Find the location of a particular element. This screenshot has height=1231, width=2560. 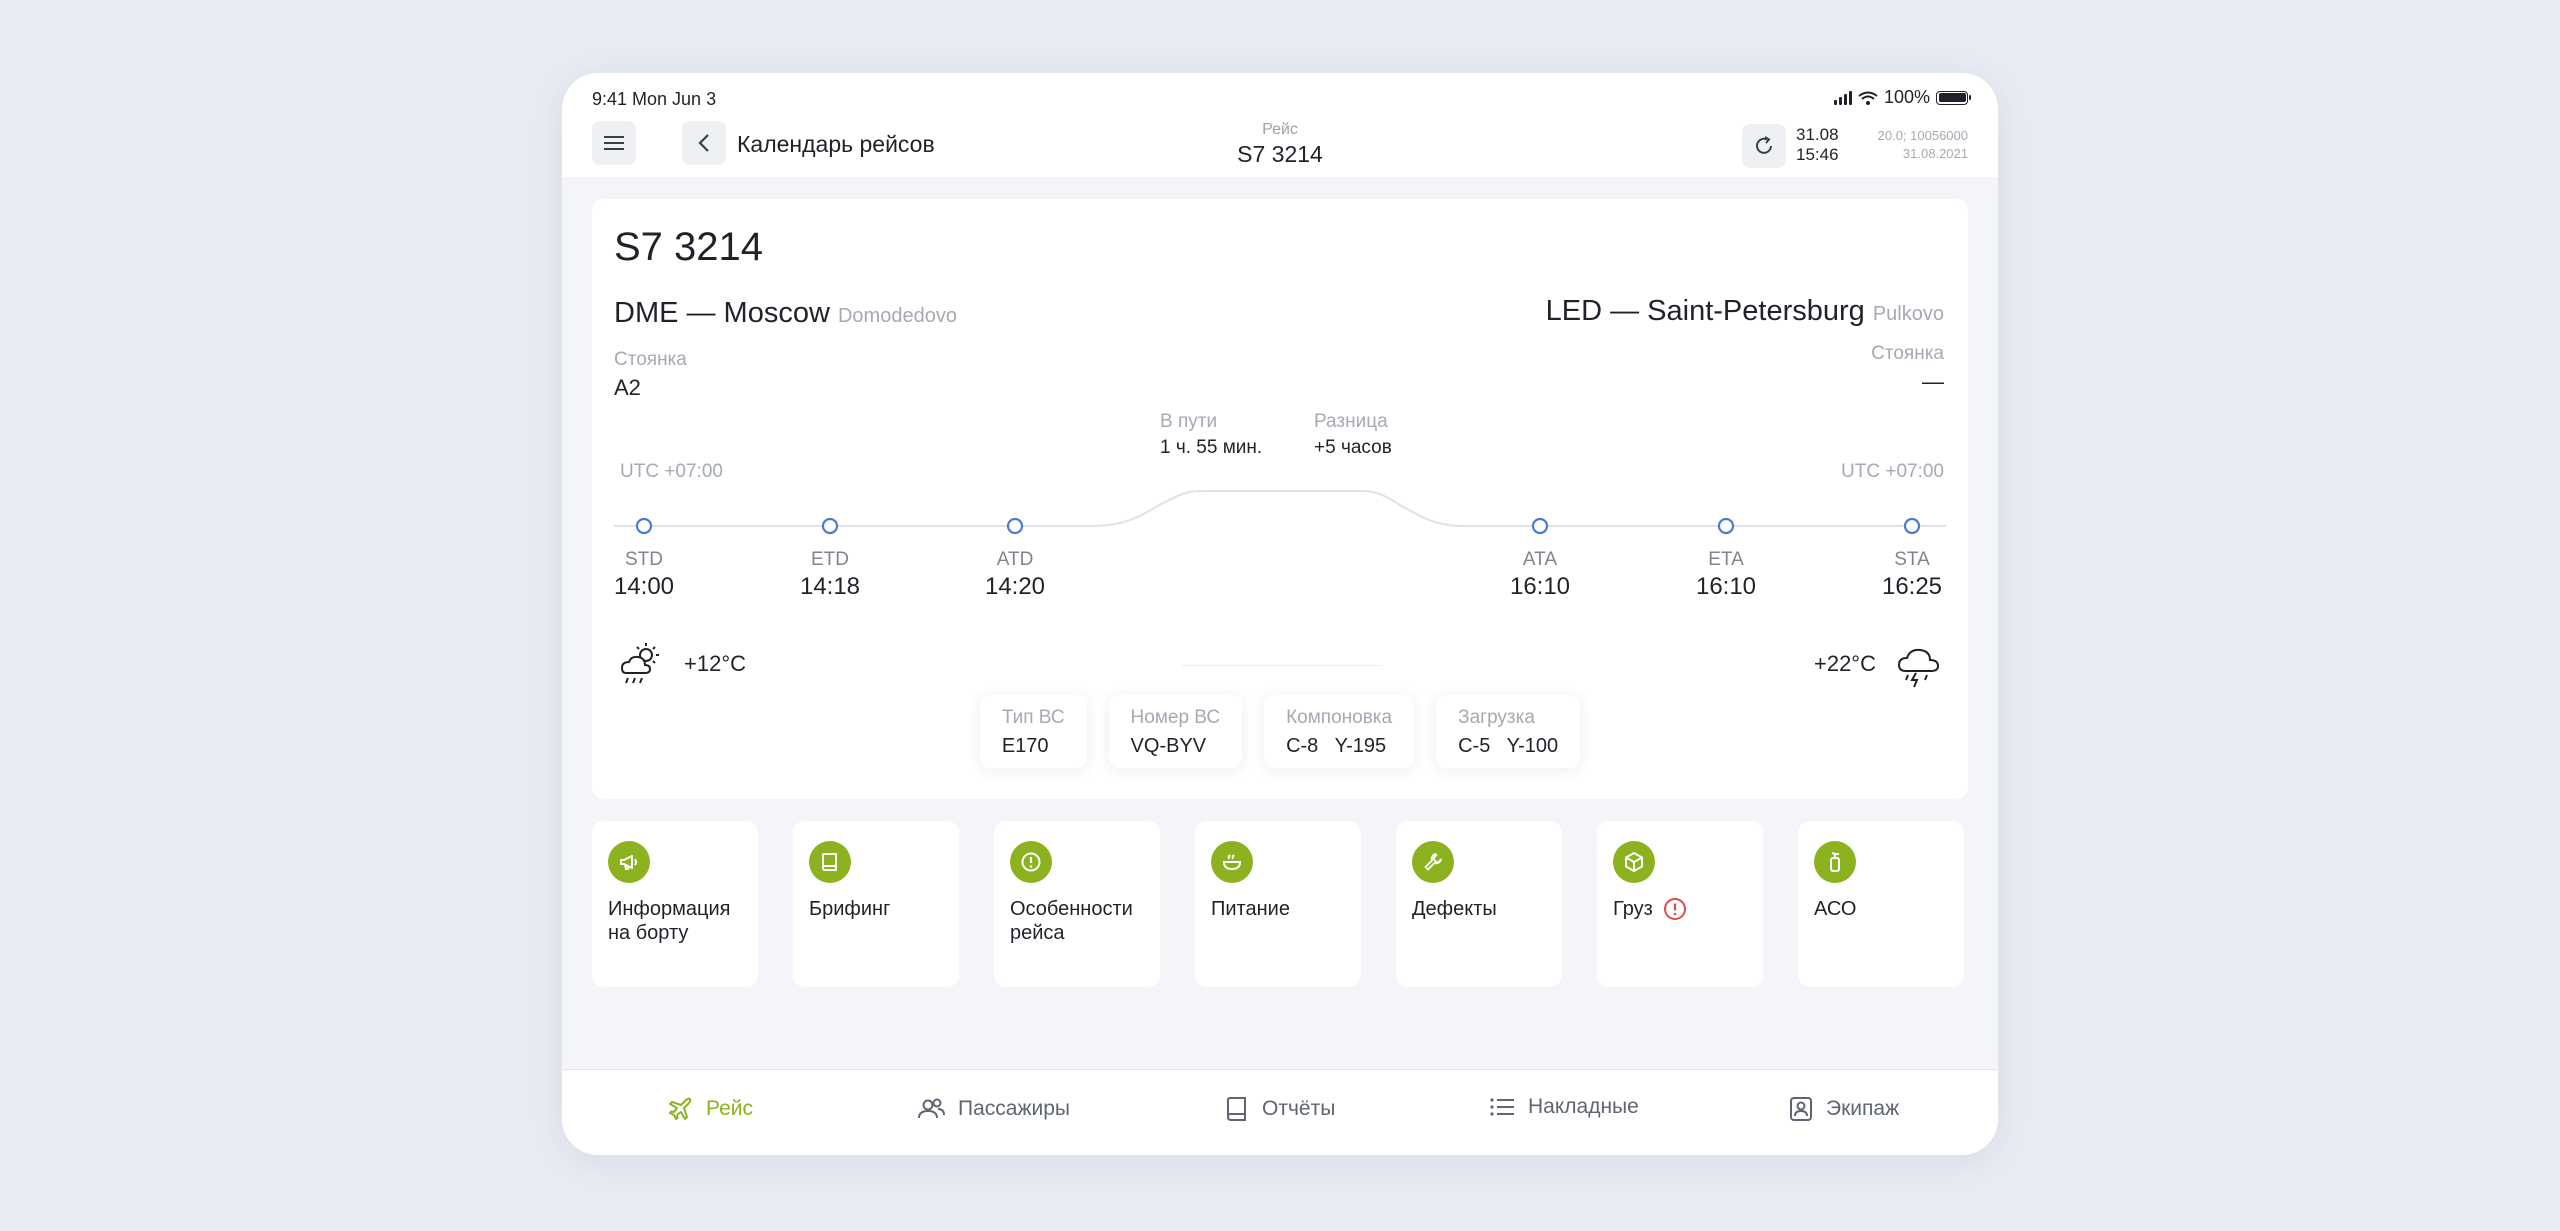

tile-cargo: Груз is located at coordinates (1680, 904).